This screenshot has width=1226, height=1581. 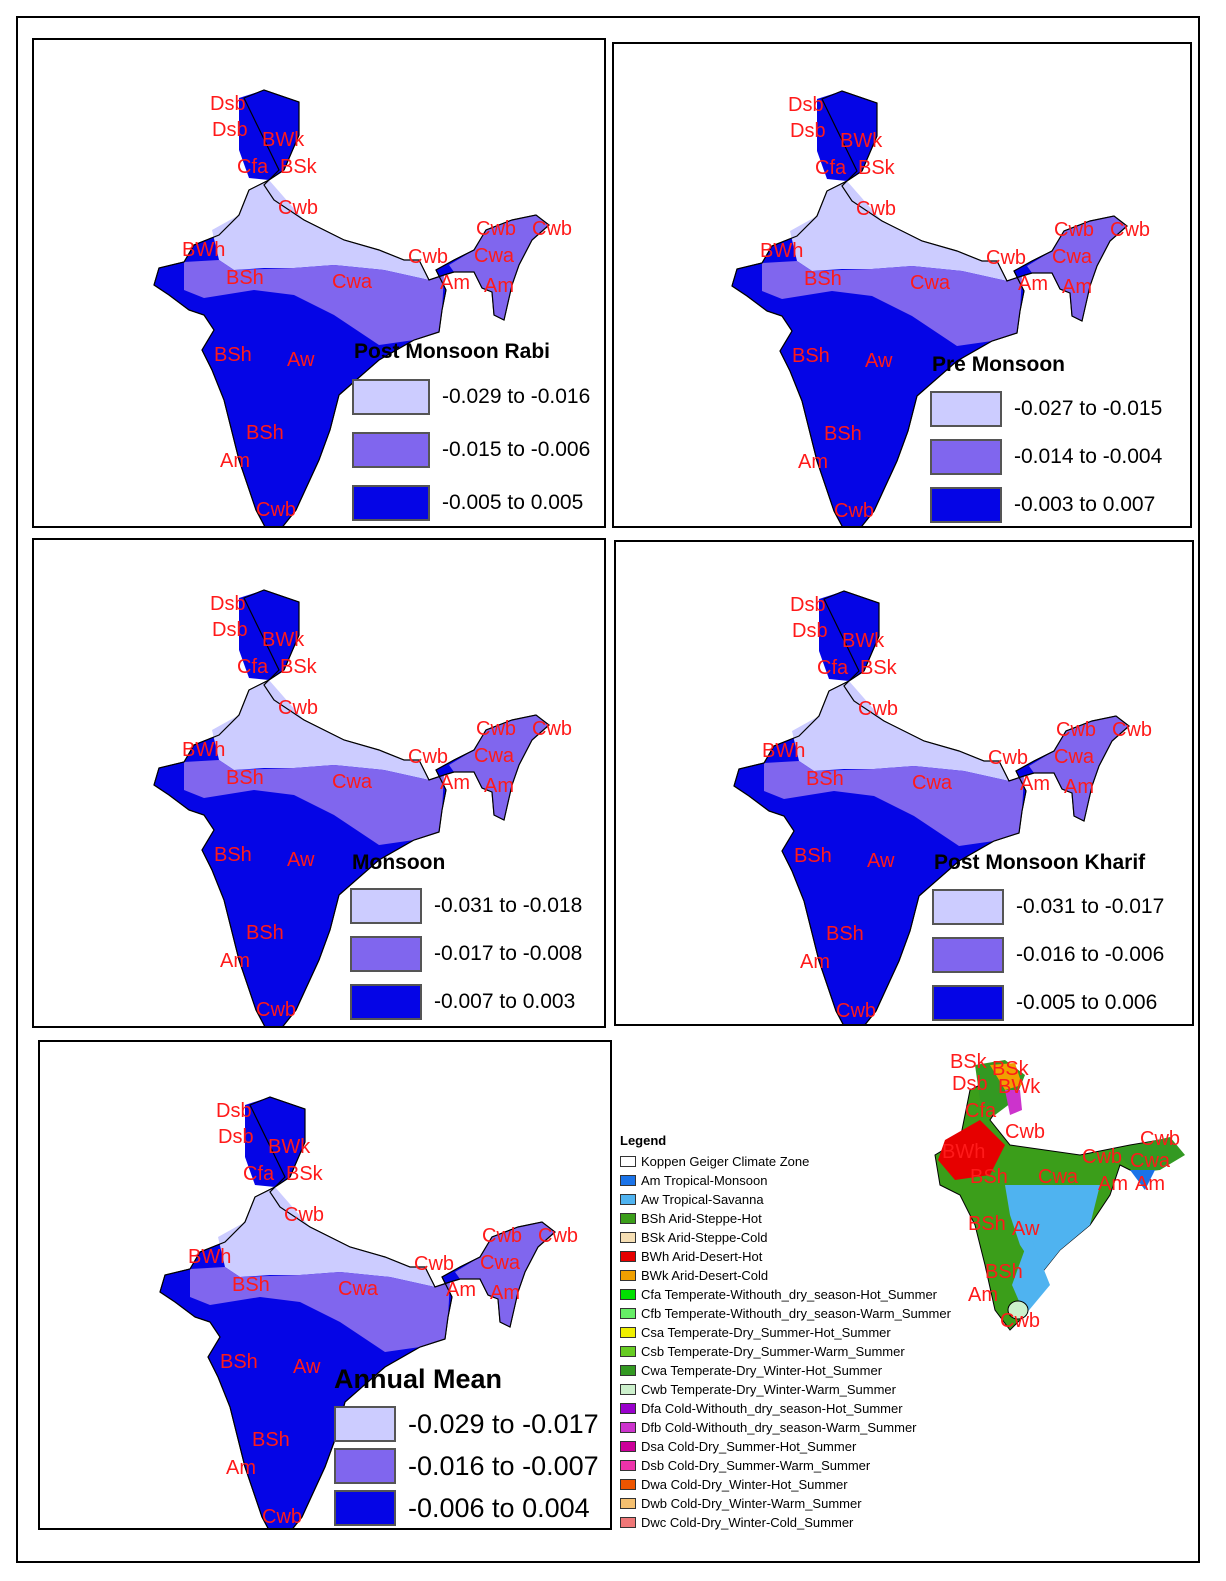 What do you see at coordinates (418, 1379) in the screenshot?
I see `panel-title: Annual Mean` at bounding box center [418, 1379].